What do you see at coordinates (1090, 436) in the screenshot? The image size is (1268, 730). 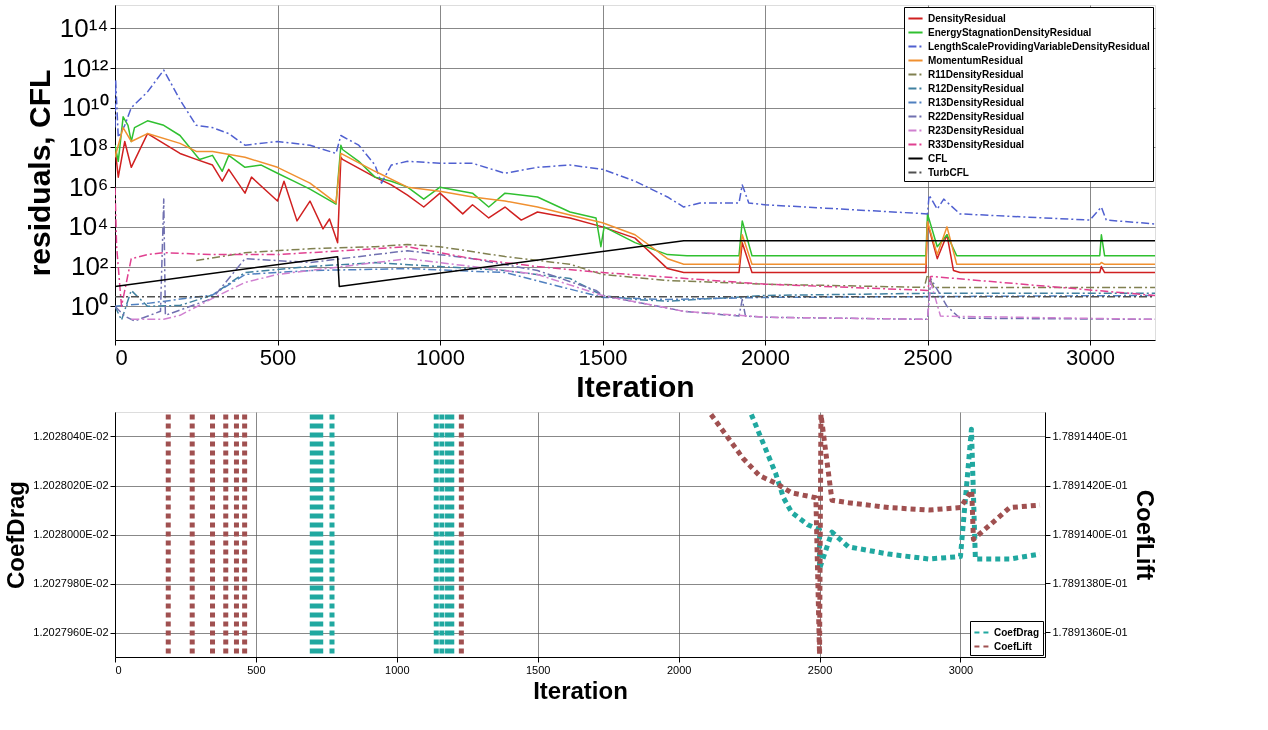 I see `y2-tick-label: 1.7891440E-01` at bounding box center [1090, 436].